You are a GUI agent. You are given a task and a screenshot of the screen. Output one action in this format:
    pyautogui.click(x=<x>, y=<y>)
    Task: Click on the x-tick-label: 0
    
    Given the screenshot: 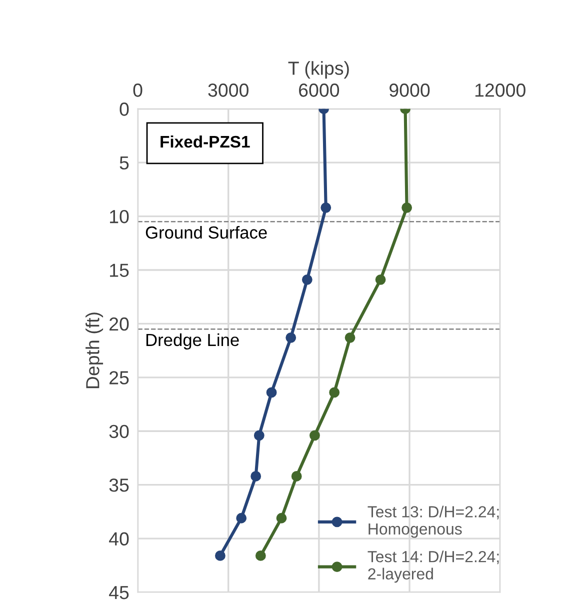 What is the action you would take?
    pyautogui.click(x=137, y=90)
    